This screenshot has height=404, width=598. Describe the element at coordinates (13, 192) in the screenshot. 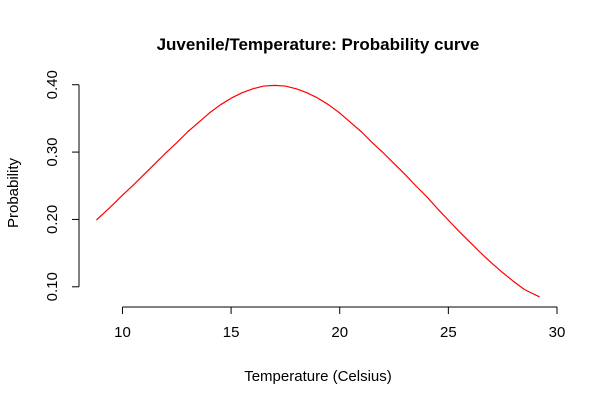

I see `y-axis-label: Probability` at that location.